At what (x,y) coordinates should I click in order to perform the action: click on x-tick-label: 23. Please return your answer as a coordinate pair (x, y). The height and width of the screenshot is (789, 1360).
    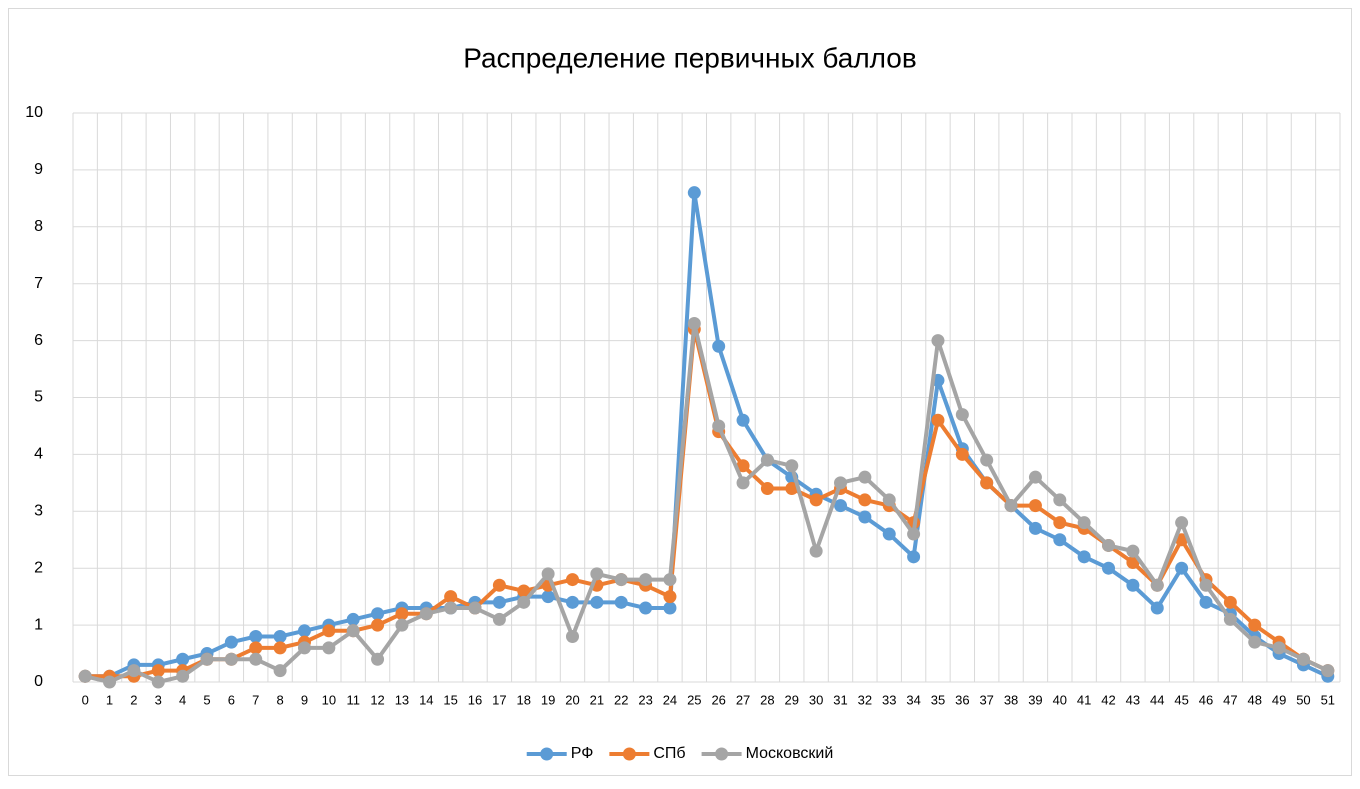
    Looking at the image, I should click on (645, 699).